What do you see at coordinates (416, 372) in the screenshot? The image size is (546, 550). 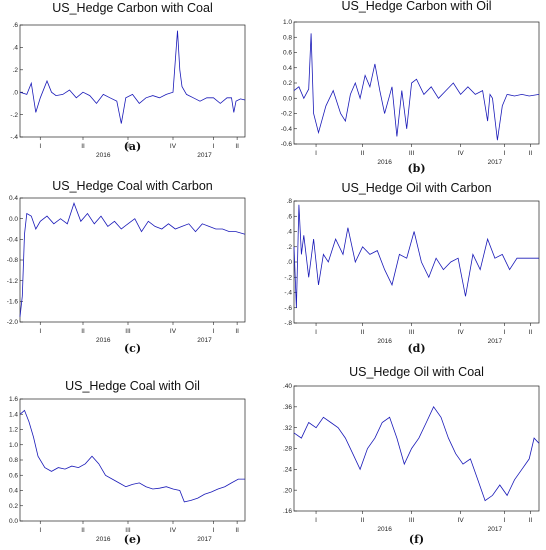 I see `chart-title: US_Hedge Oil with Coal` at bounding box center [416, 372].